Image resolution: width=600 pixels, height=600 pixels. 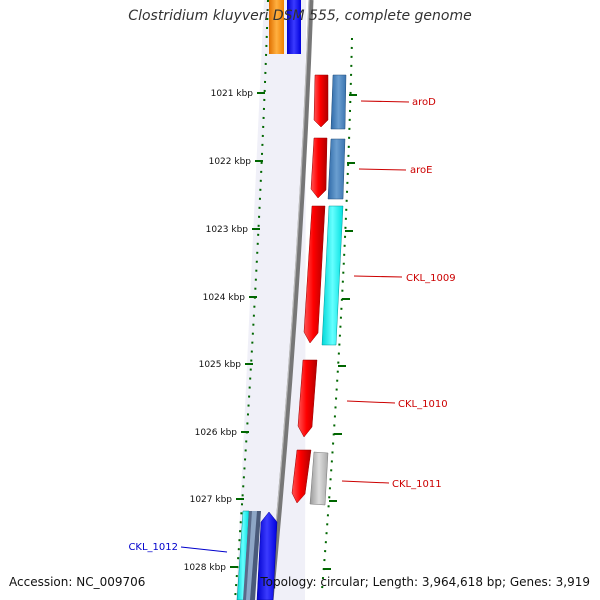 What do you see at coordinates (224, 298) in the screenshot?
I see `scale-tick-label: 1024 kbp` at bounding box center [224, 298].